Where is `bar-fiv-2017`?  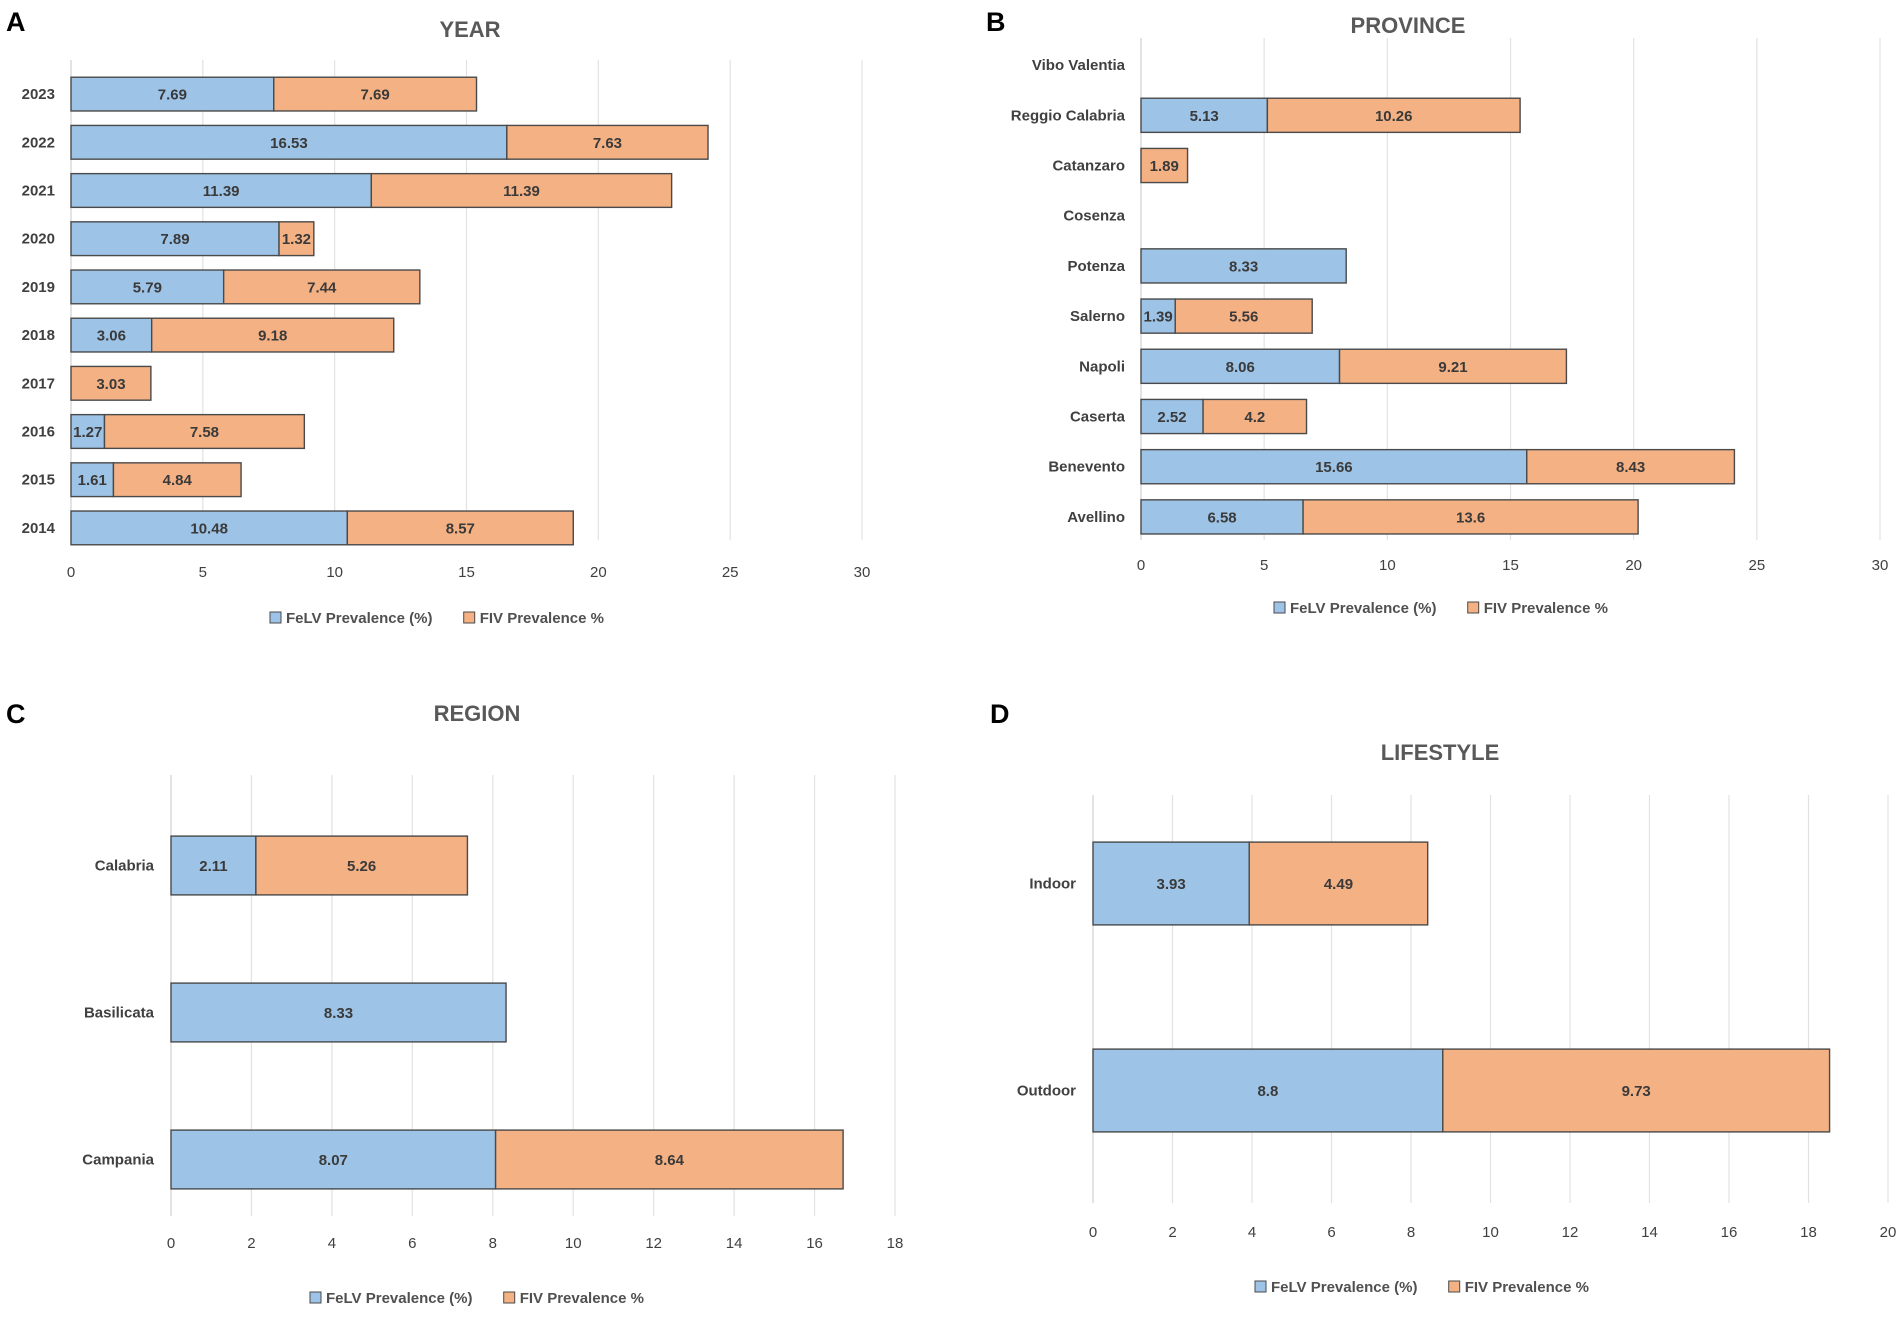 bar-fiv-2017 is located at coordinates (111, 383).